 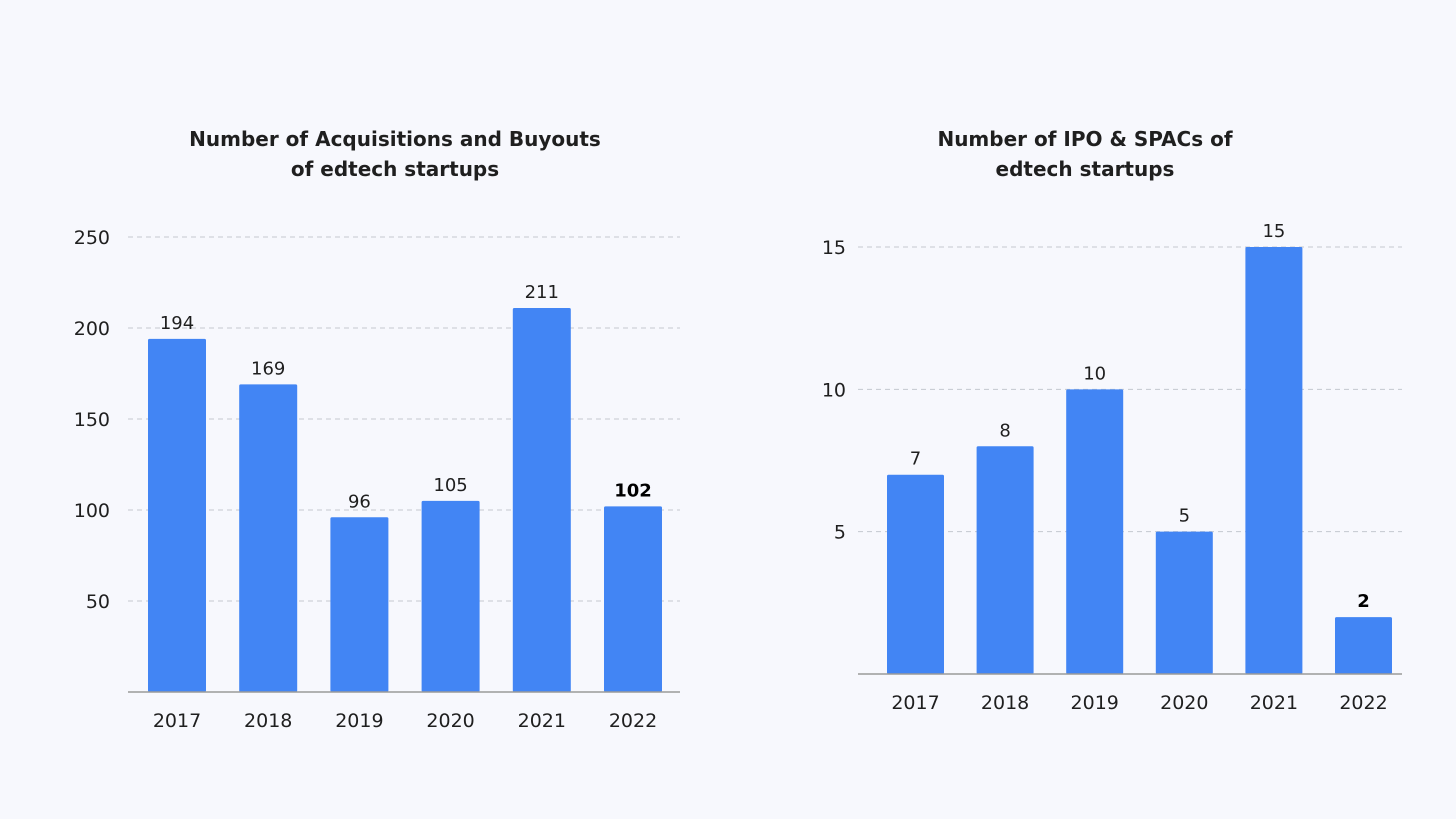 I want to click on ipo-bar-2021, so click(x=1274, y=460).